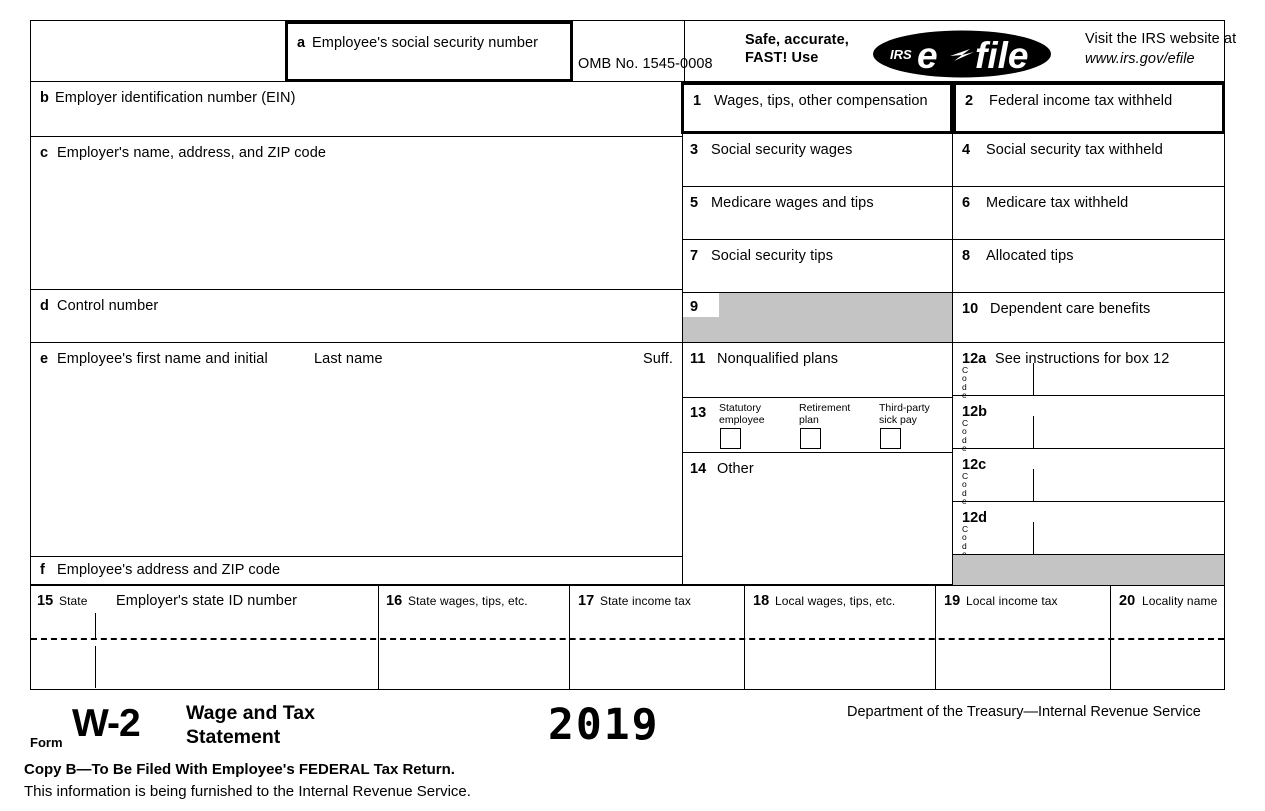 Image resolution: width=1265 pixels, height=811 pixels. What do you see at coordinates (952, 601) in the screenshot?
I see `box-19-number: 19` at bounding box center [952, 601].